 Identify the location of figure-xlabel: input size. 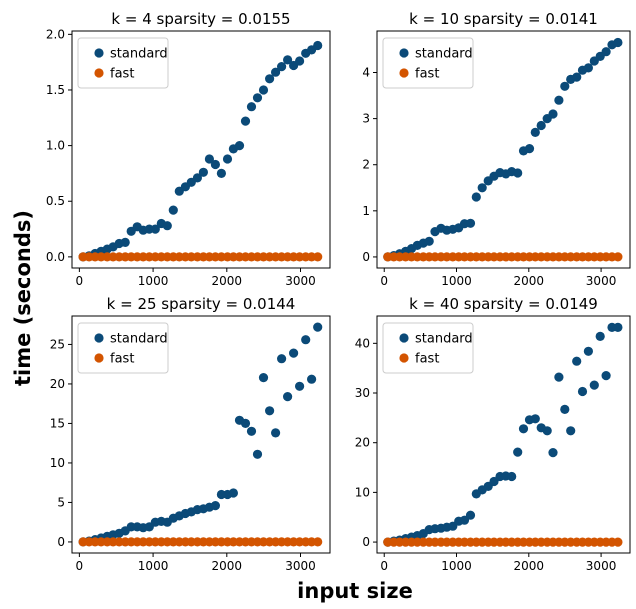
(355, 591).